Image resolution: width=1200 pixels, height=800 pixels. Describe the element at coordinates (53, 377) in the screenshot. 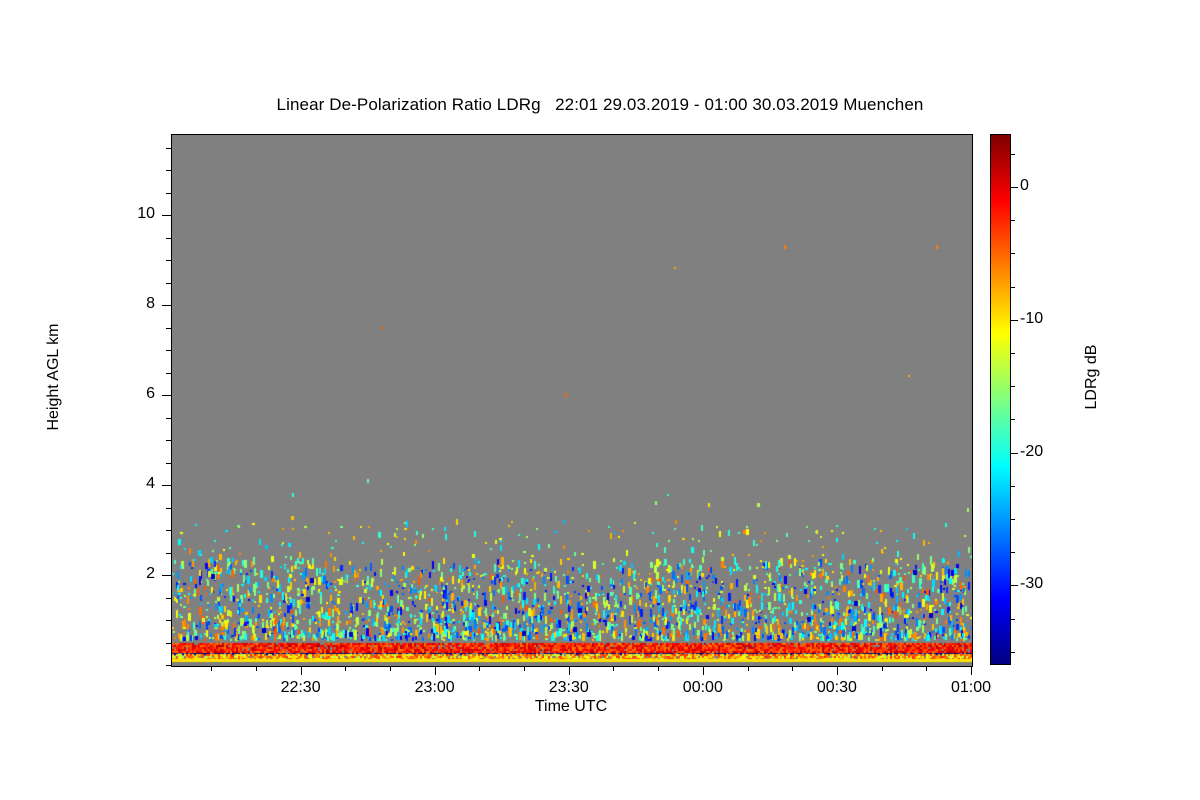

I see `y-axis-title: Height AGL km` at that location.